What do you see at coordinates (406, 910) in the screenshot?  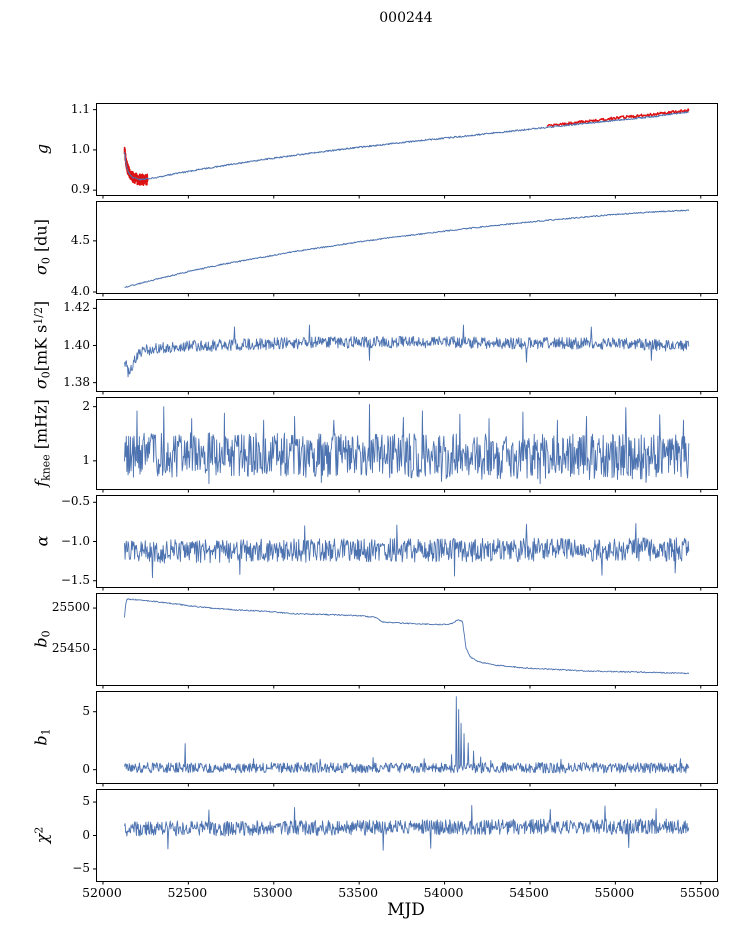 I see `x-axis-label: MJD` at bounding box center [406, 910].